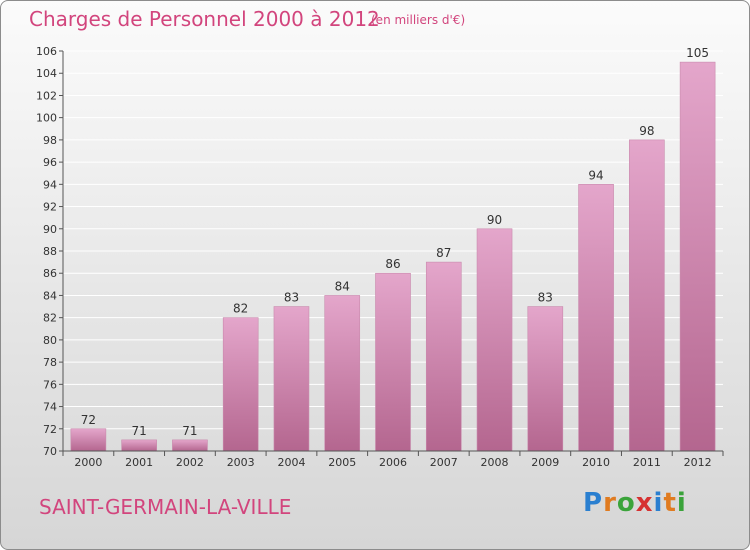 Image resolution: width=750 pixels, height=550 pixels. Describe the element at coordinates (139, 462) in the screenshot. I see `x-tick-label: 2001` at that location.